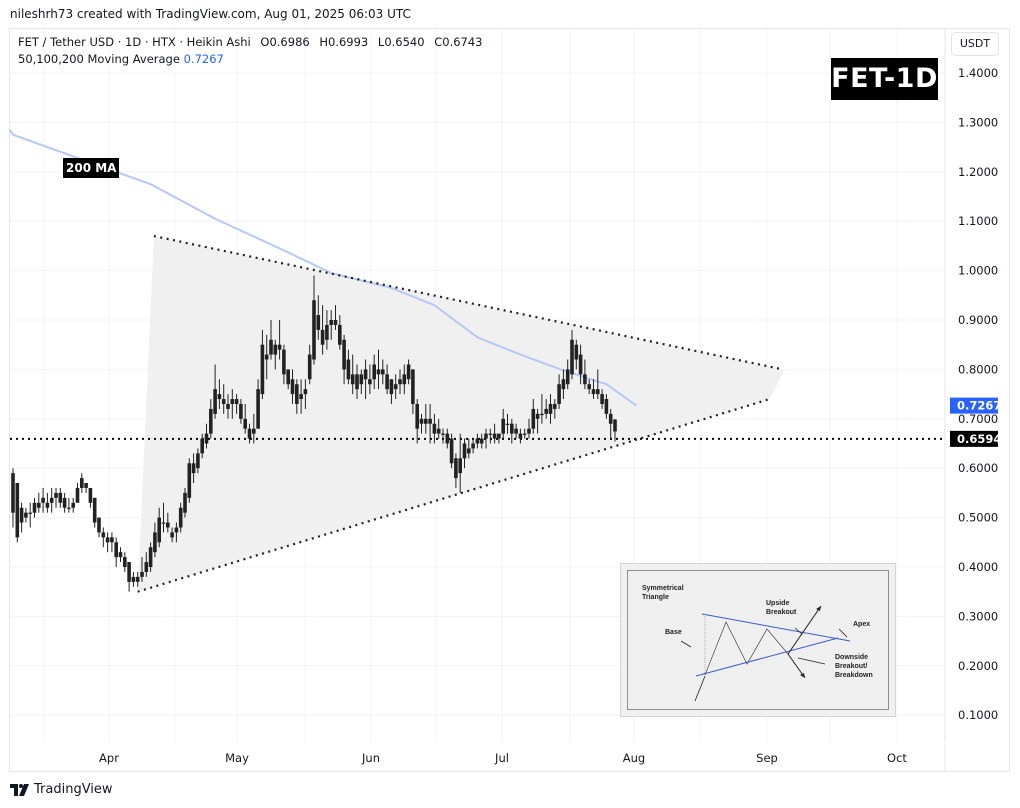 This screenshot has height=808, width=1020. I want to click on price-tick-label: 0.7000, so click(978, 419).